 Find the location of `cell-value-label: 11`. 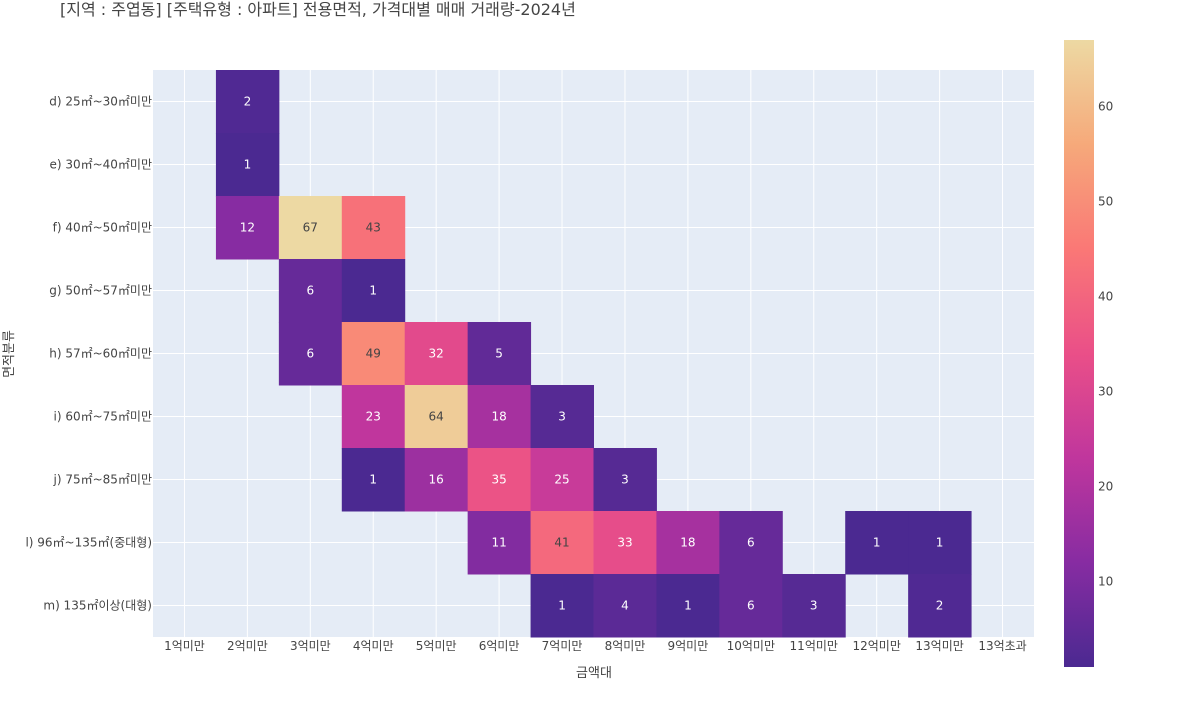

cell-value-label: 11 is located at coordinates (498, 543).